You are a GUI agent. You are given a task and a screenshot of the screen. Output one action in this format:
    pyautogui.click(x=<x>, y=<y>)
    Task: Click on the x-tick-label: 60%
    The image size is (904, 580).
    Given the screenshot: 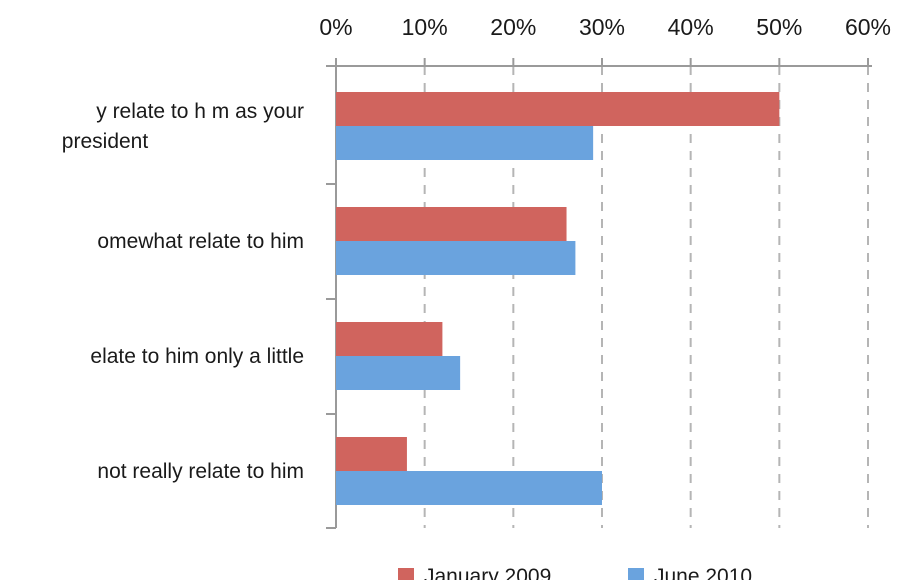 What is the action you would take?
    pyautogui.click(x=868, y=27)
    